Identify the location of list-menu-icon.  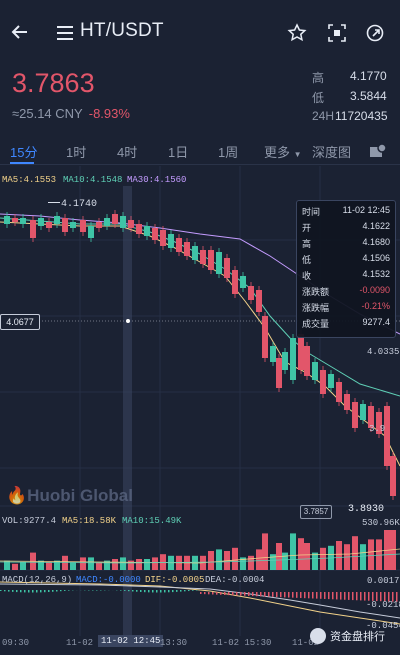
(65, 33).